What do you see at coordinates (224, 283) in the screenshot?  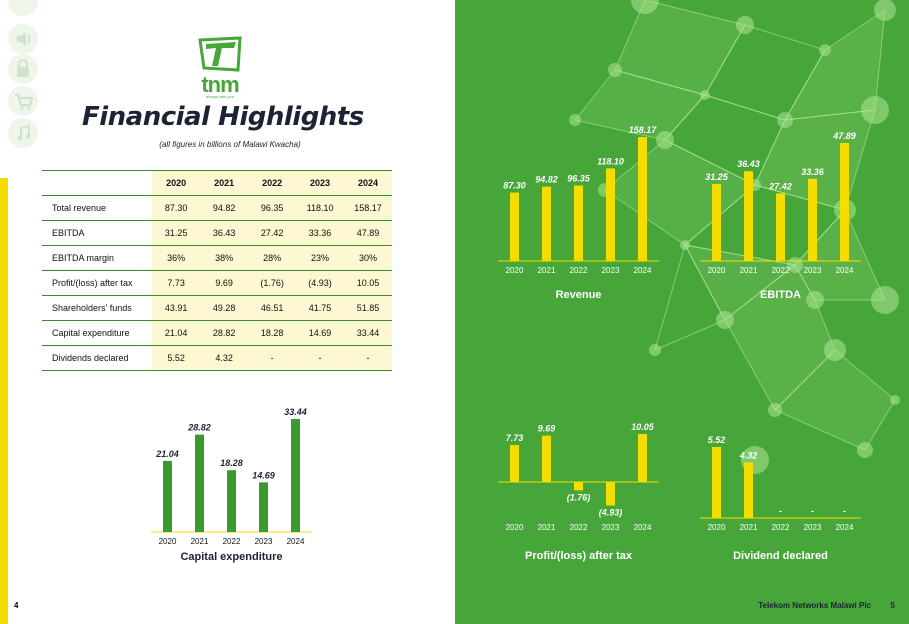 I see `table-cell: 9.69` at bounding box center [224, 283].